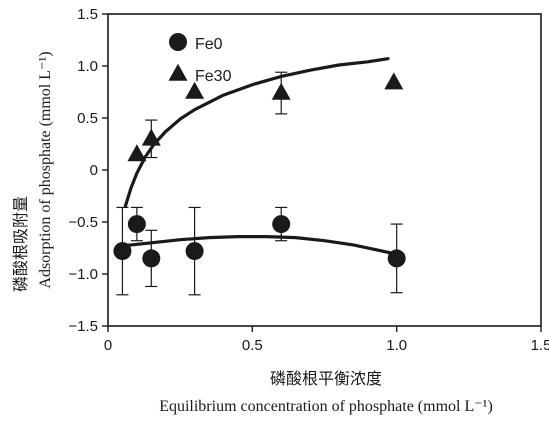  Describe the element at coordinates (108, 345) in the screenshot. I see `x-tick-label: 0` at that location.